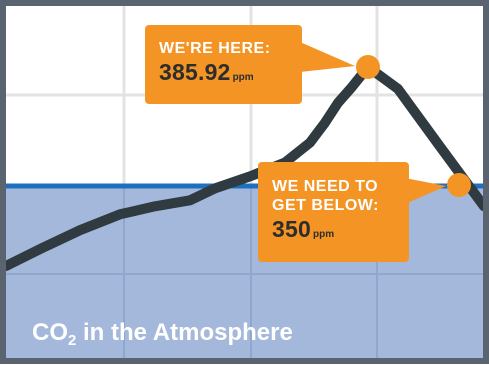  Describe the element at coordinates (184, 332) in the screenshot. I see `chart-title-rest: in the Atmosphere` at that location.